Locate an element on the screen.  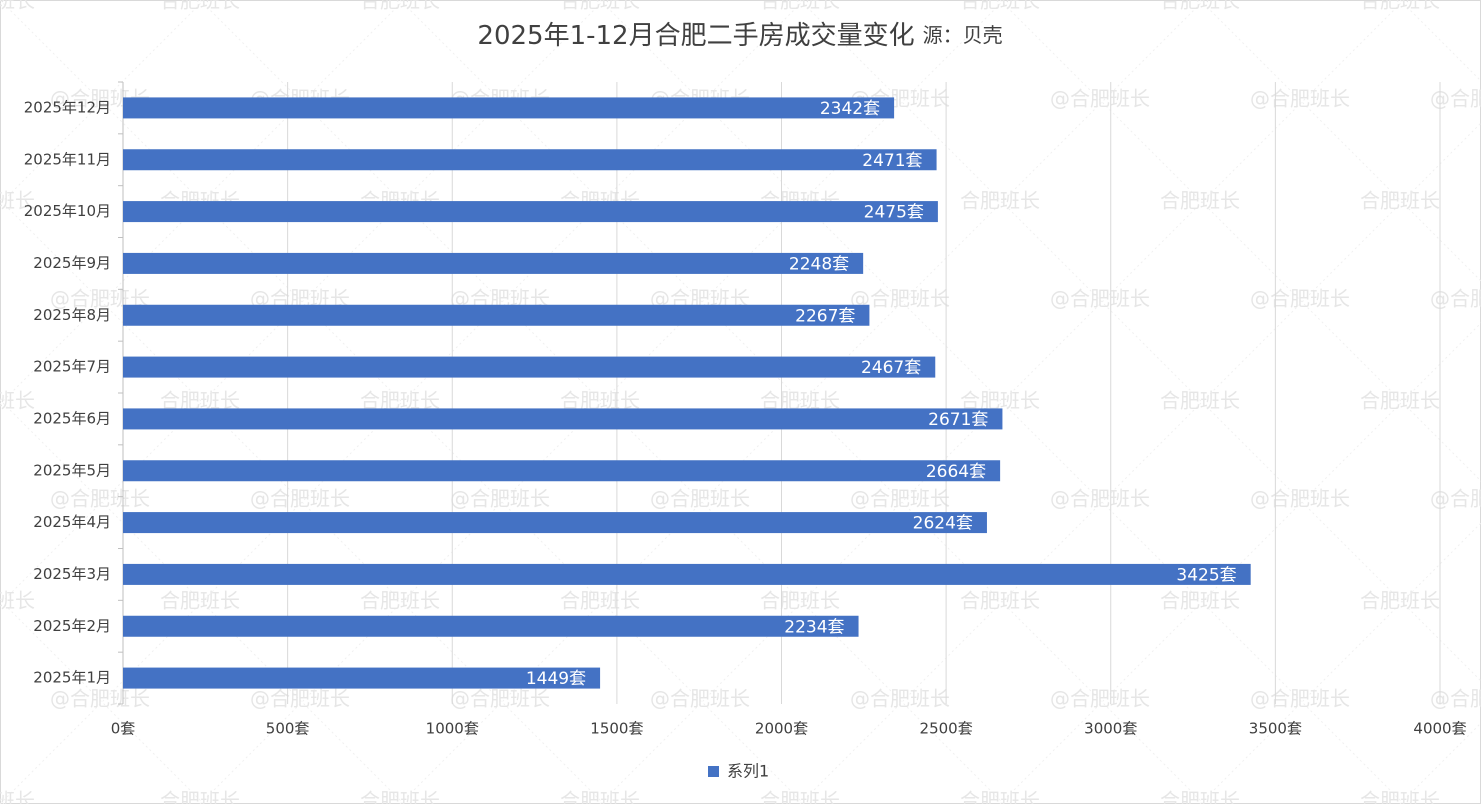
x-tick-label: 4000套 is located at coordinates (1439, 729).